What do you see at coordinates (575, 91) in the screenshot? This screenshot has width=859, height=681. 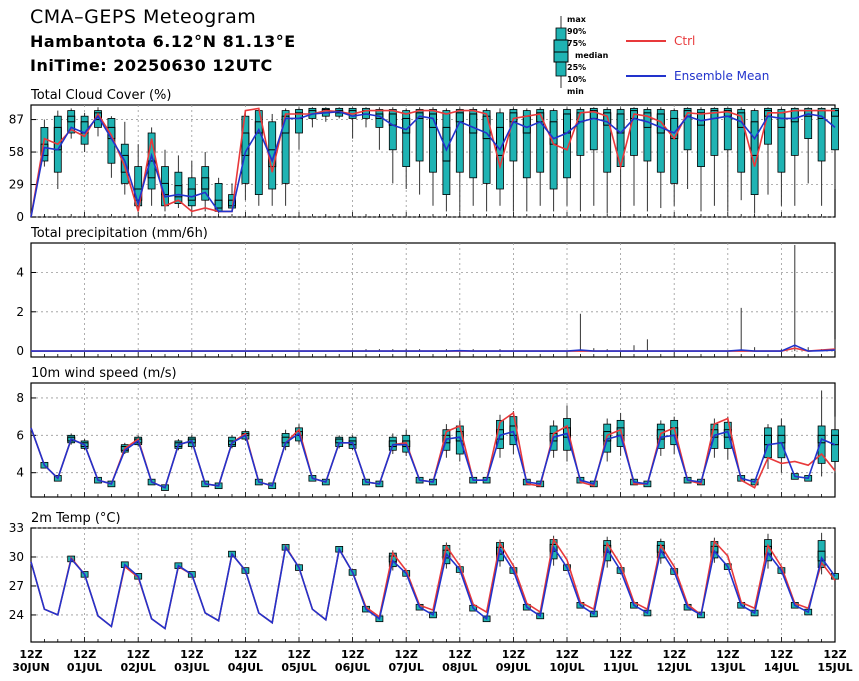 I see `legend-box-label: min` at bounding box center [575, 91].